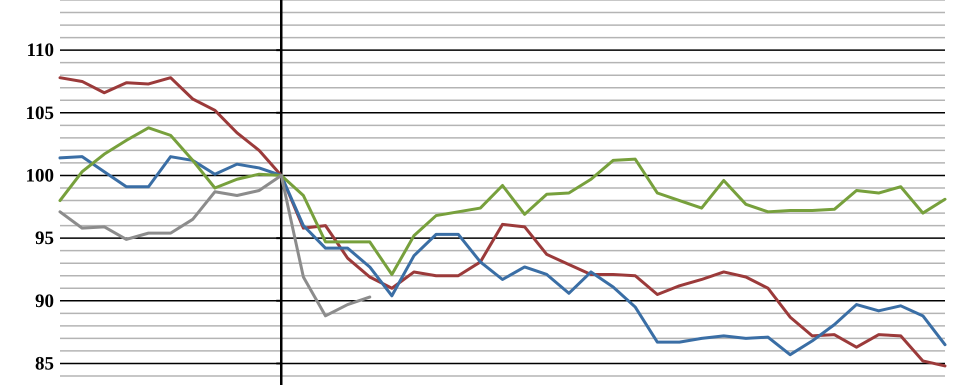 This screenshot has width=967, height=385. I want to click on y-tick-label: 90, so click(44, 301).